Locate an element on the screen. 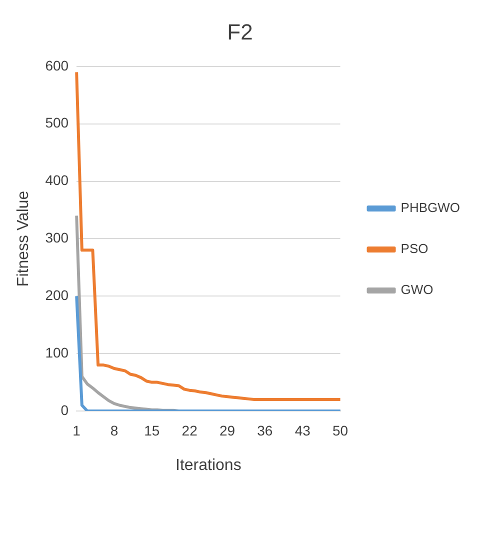  x-tick-label: 8 is located at coordinates (114, 430).